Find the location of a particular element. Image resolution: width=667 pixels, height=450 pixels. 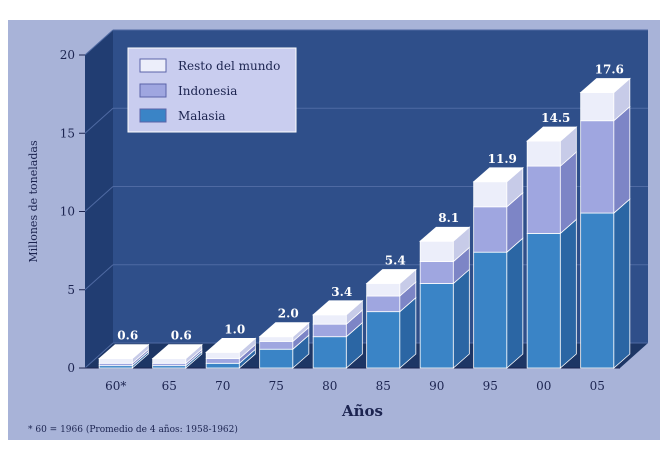

x-tick-label: 85 is located at coordinates (383, 386).